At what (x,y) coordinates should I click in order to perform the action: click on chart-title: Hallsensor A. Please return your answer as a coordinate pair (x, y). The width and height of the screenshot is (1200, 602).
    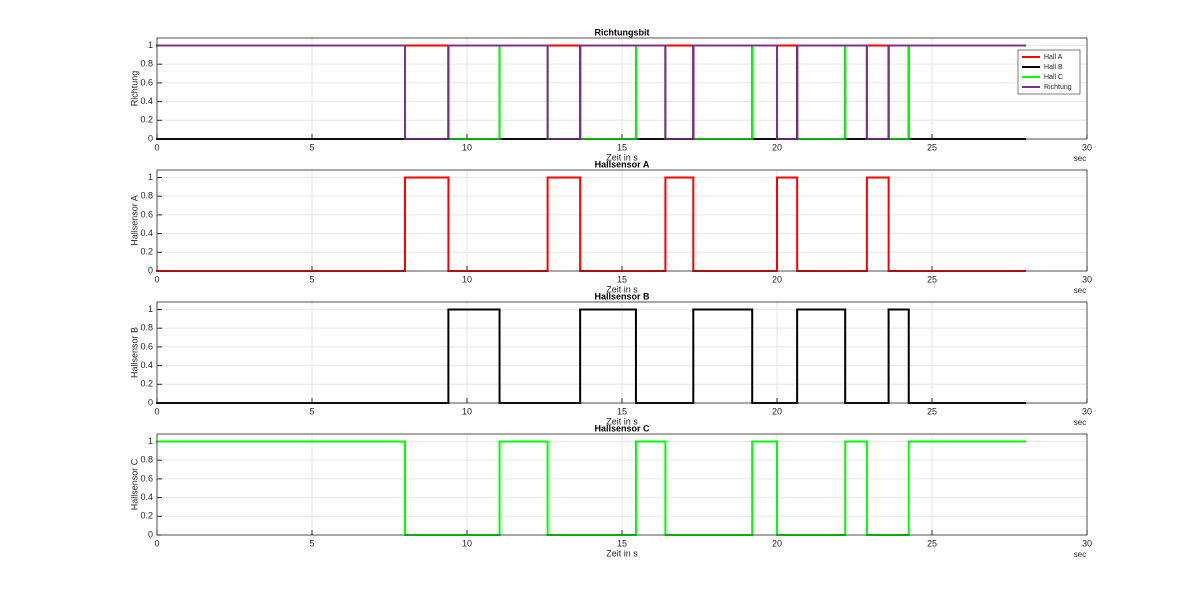
    Looking at the image, I should click on (622, 164).